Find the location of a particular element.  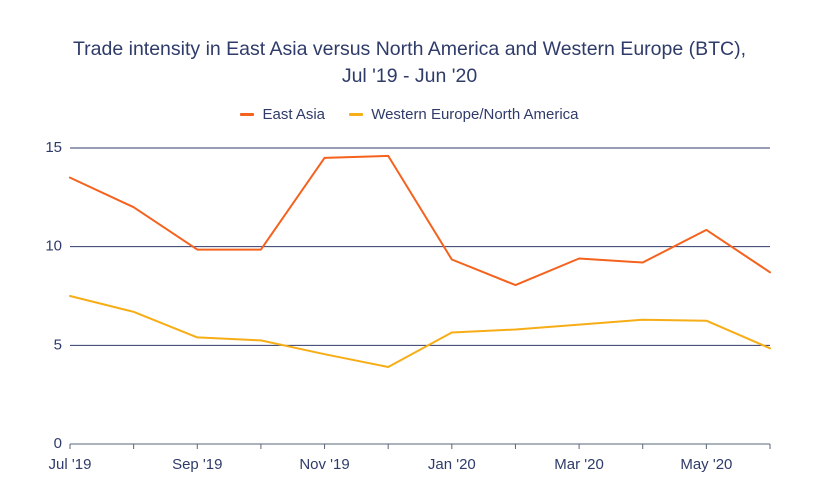

legend-swatch-east-asia is located at coordinates (247, 114).